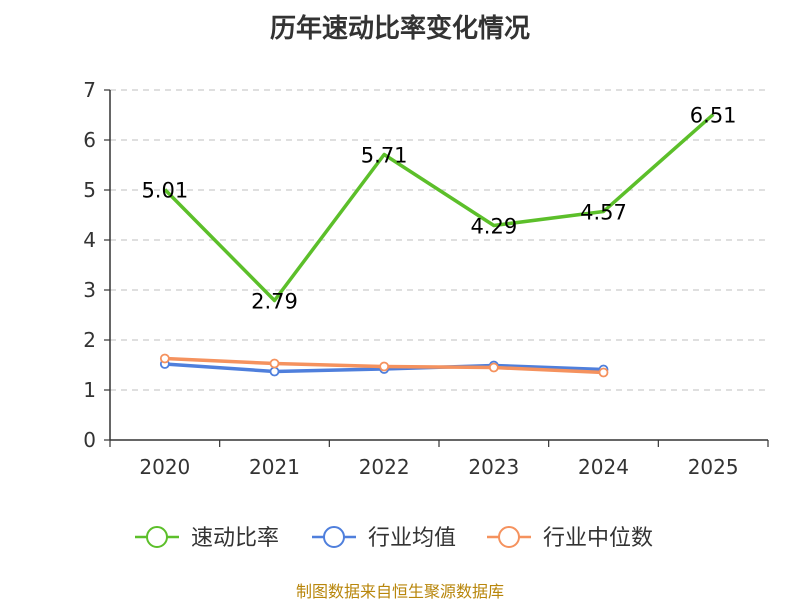 This screenshot has width=800, height=602. Describe the element at coordinates (89, 90) in the screenshot. I see `y-tick-label: 7` at that location.